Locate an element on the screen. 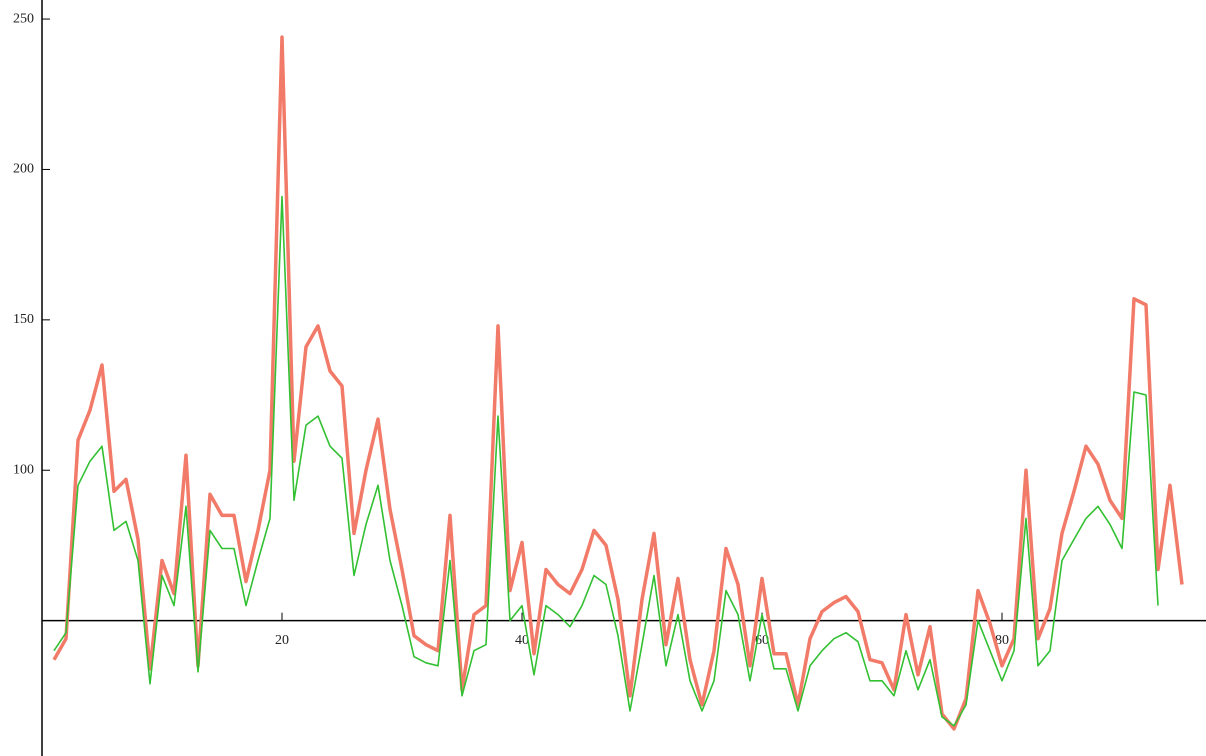 This screenshot has width=1206, height=756. x-tick-label: 20 is located at coordinates (282, 640).